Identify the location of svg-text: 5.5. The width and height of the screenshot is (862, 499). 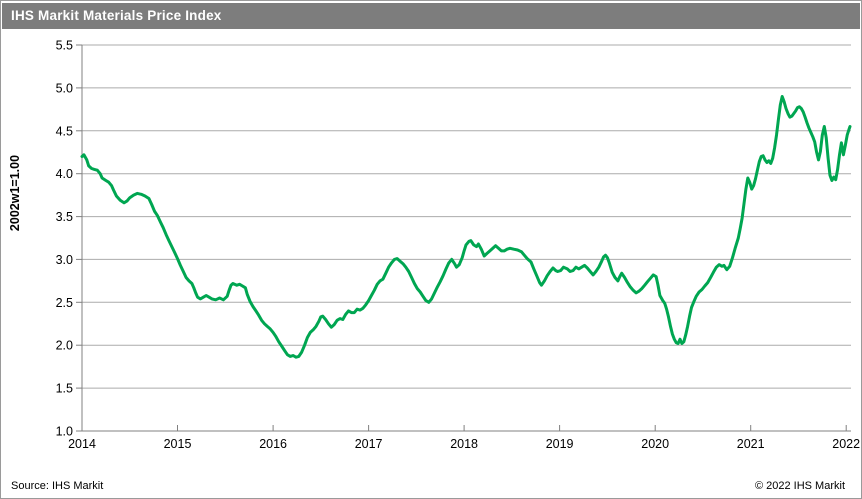
(64, 46).